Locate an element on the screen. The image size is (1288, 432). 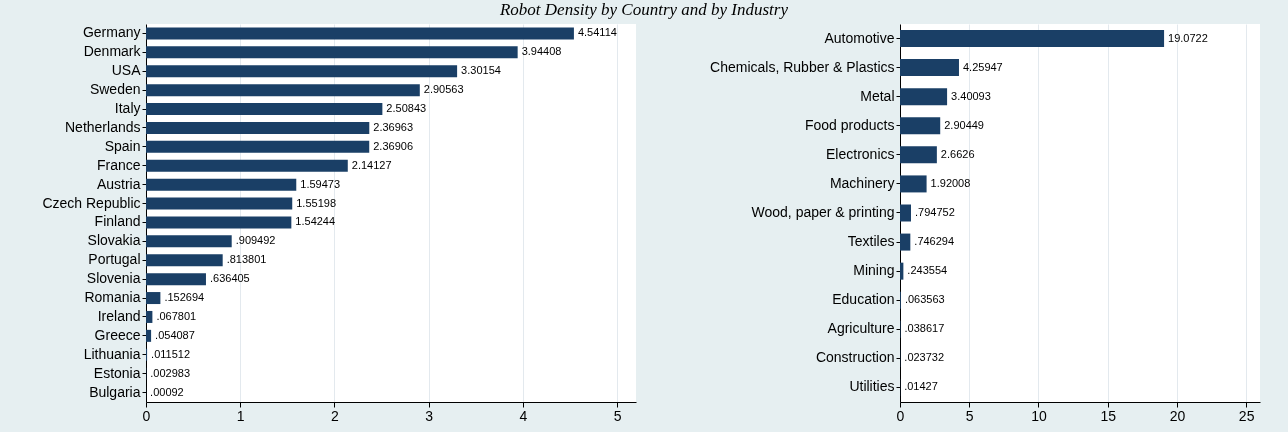
y-tick-label: Spain is located at coordinates (122, 145).